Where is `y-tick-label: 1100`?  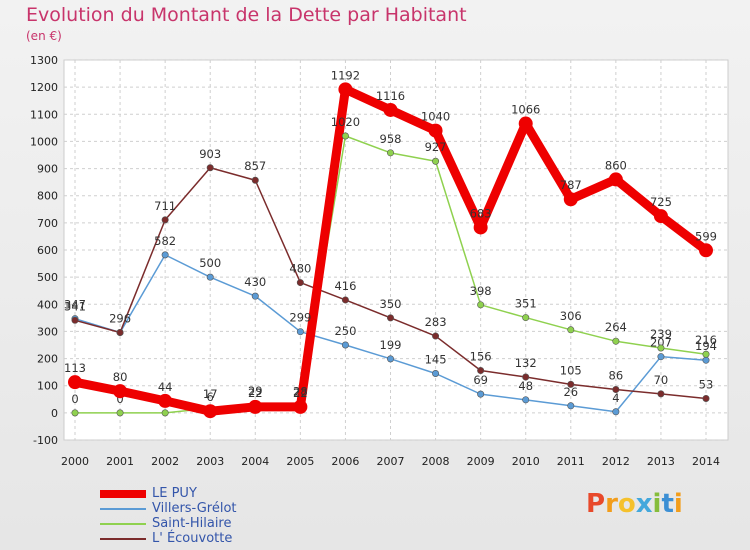
y-tick-label: 1100 is located at coordinates (44, 114).